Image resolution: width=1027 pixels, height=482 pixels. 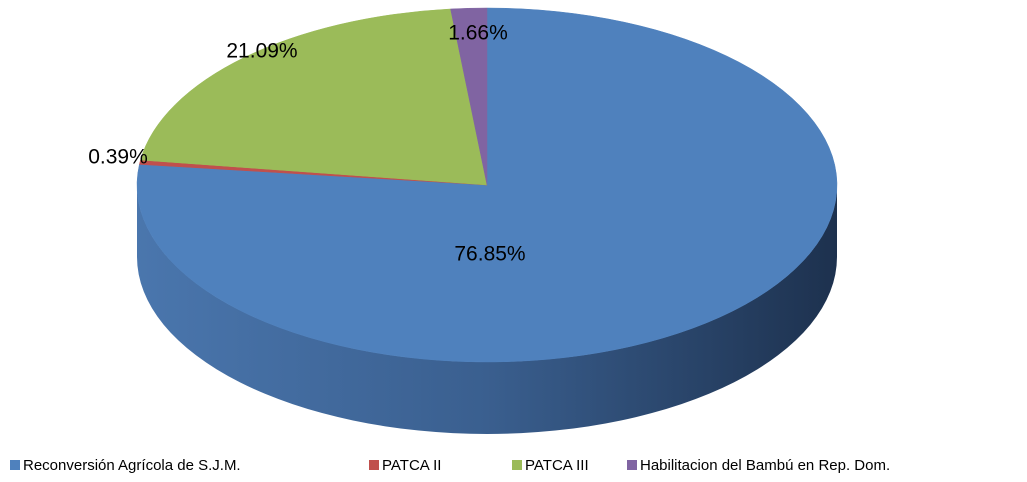 What do you see at coordinates (261, 51) in the screenshot?
I see `data-label: 21.09%` at bounding box center [261, 51].